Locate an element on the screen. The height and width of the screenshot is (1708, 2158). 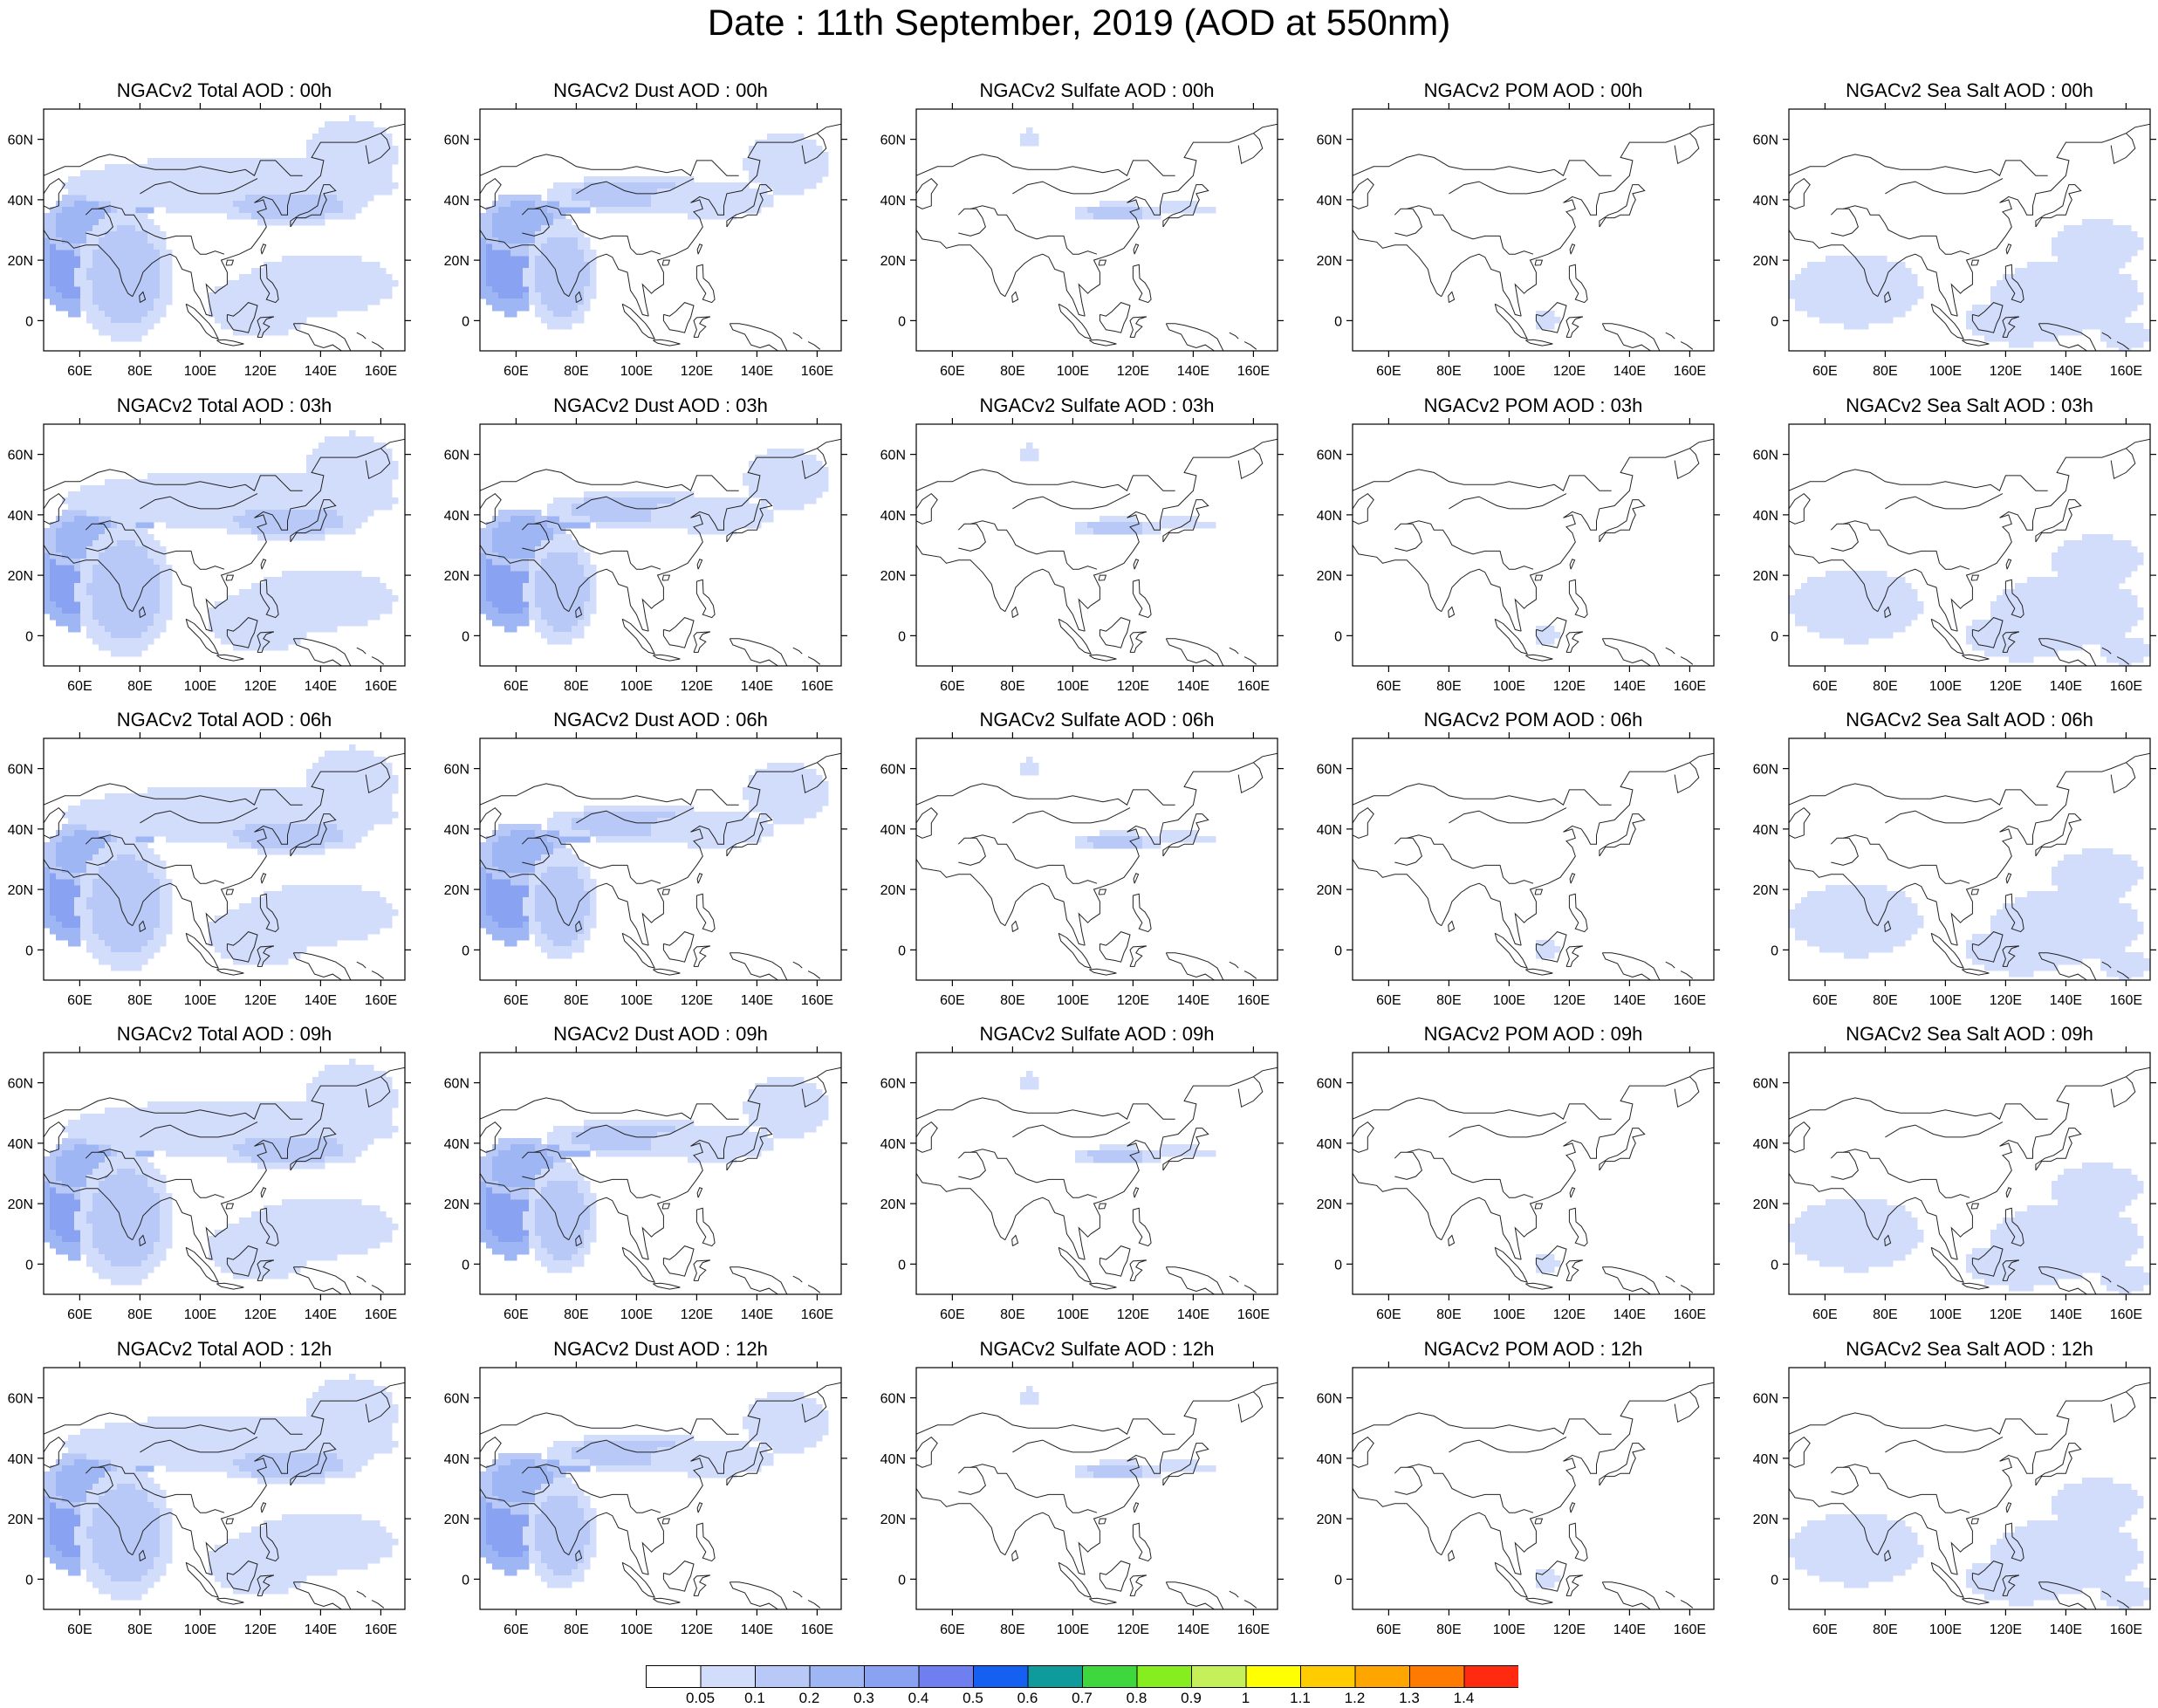
map-frame is located at coordinates (224, 545).